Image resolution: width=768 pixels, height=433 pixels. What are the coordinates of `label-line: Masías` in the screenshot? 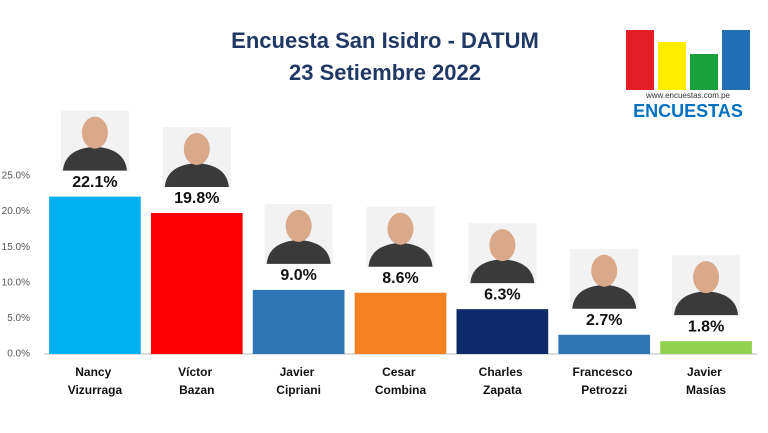 It's located at (706, 390).